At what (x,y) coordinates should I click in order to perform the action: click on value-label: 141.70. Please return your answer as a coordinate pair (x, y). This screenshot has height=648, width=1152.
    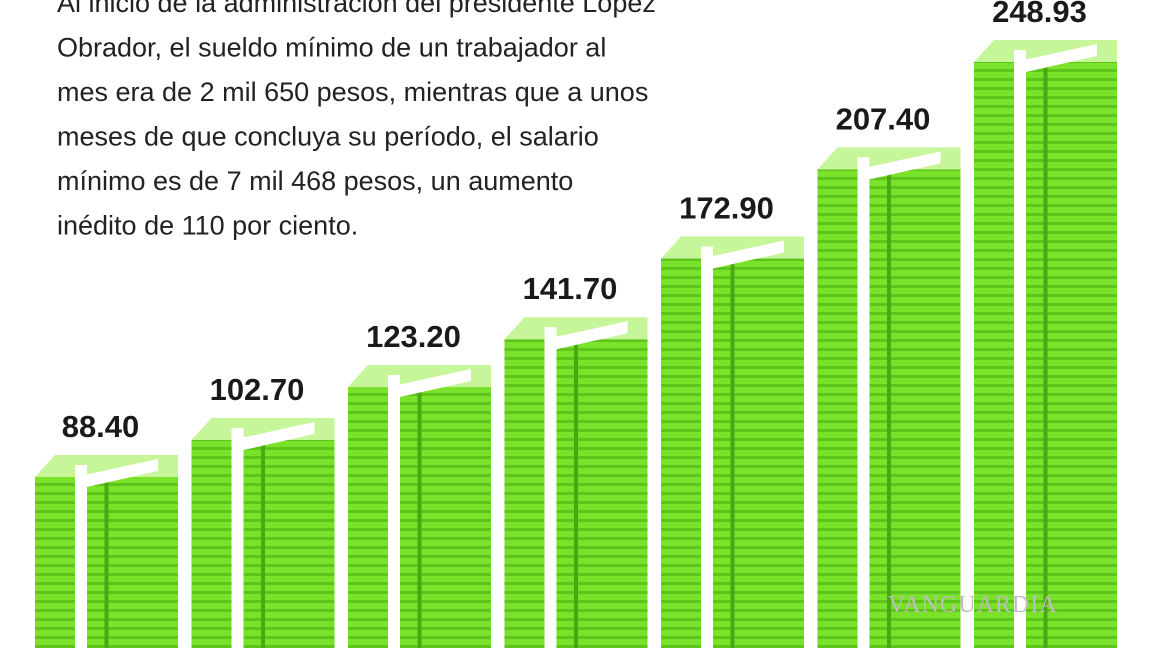
    Looking at the image, I should click on (570, 288).